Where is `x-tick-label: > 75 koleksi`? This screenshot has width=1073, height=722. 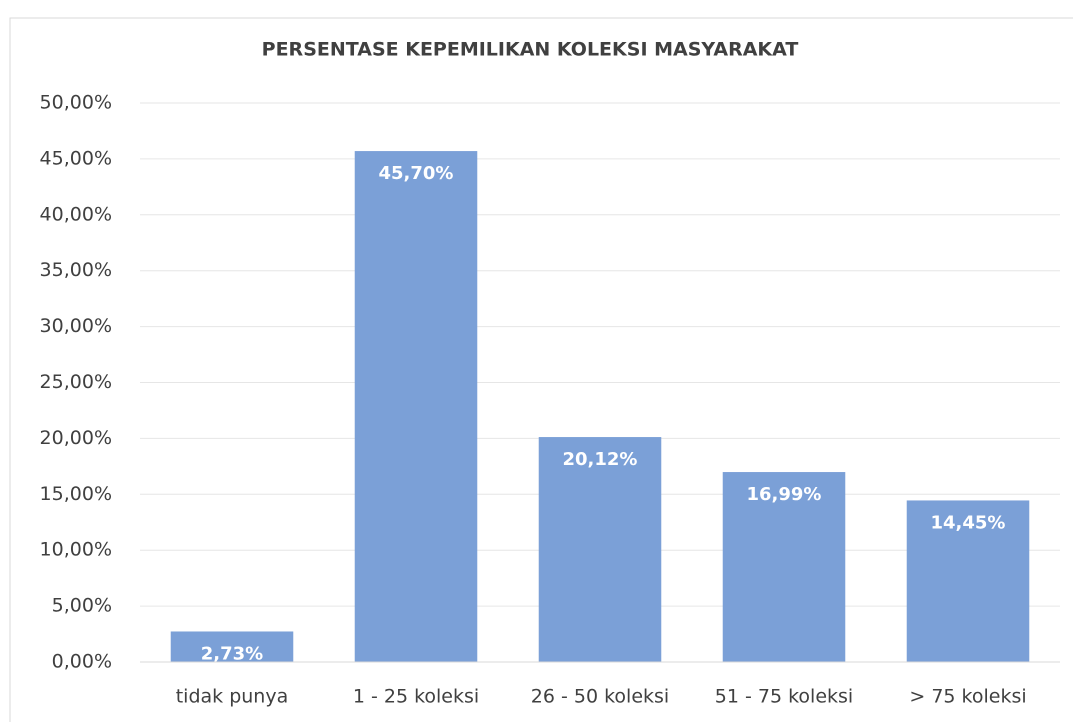
x-tick-label: > 75 koleksi is located at coordinates (967, 697).